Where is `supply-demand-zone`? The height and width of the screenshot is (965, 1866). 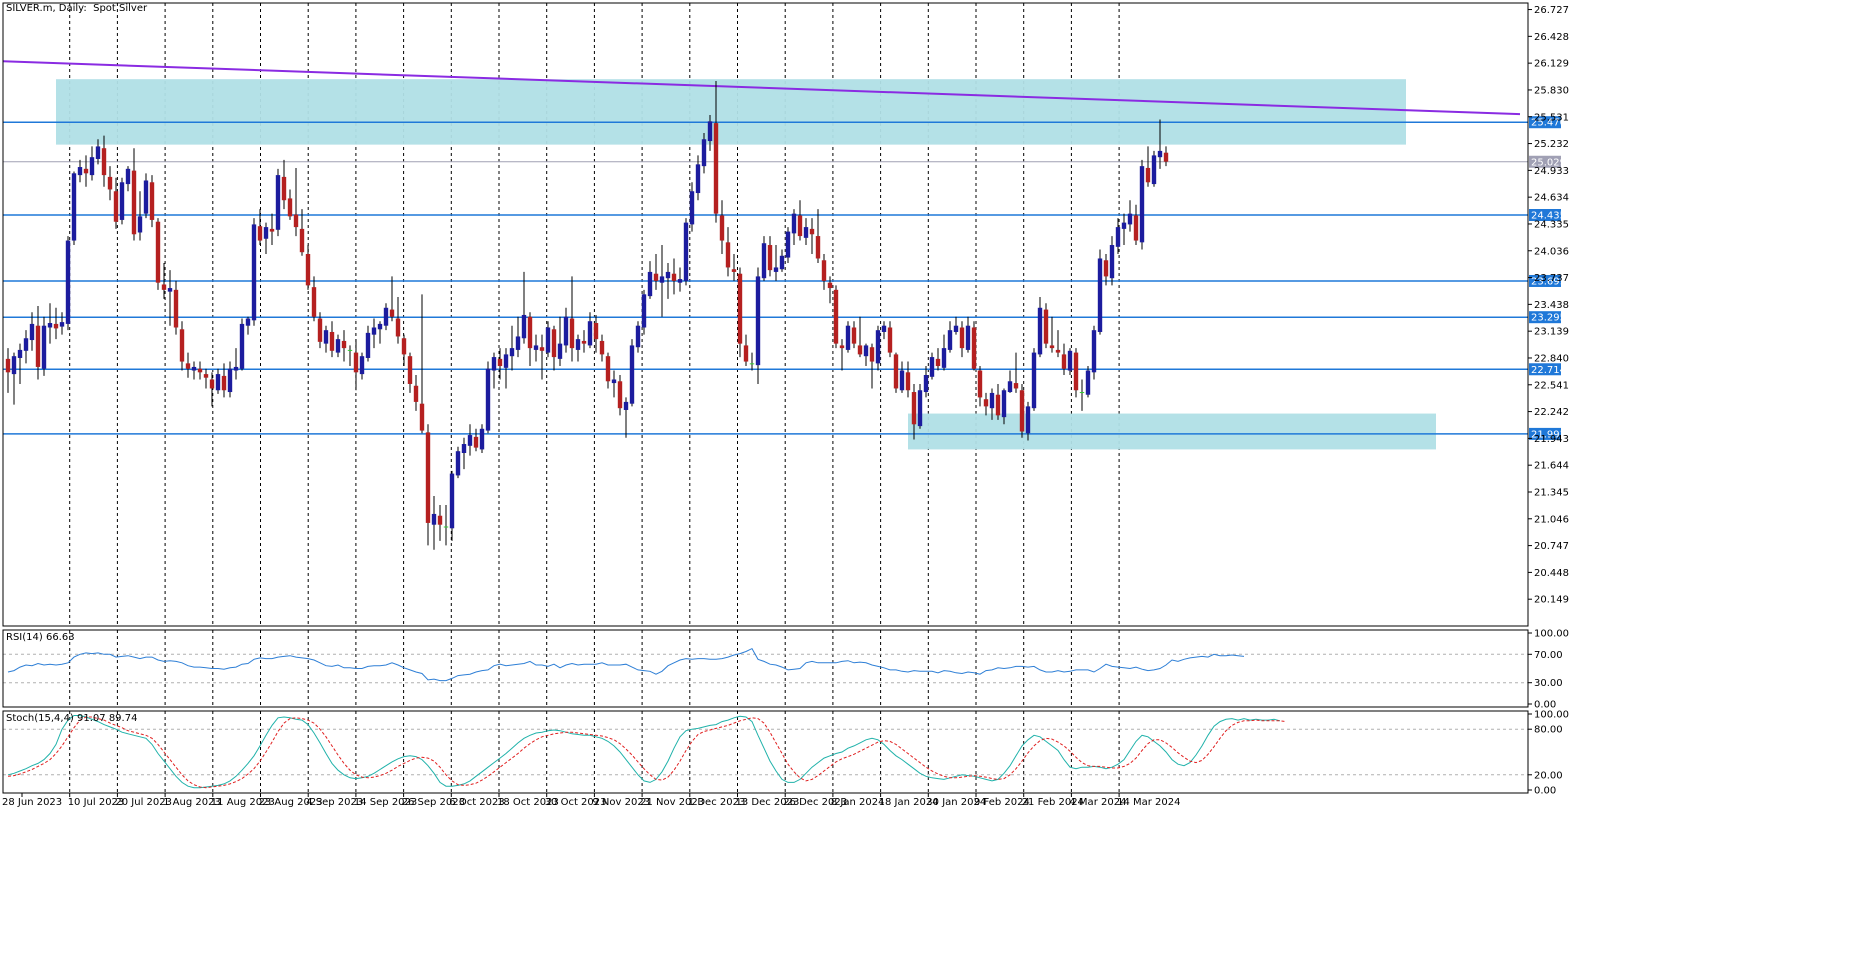
supply-demand-zone is located at coordinates (731, 112).